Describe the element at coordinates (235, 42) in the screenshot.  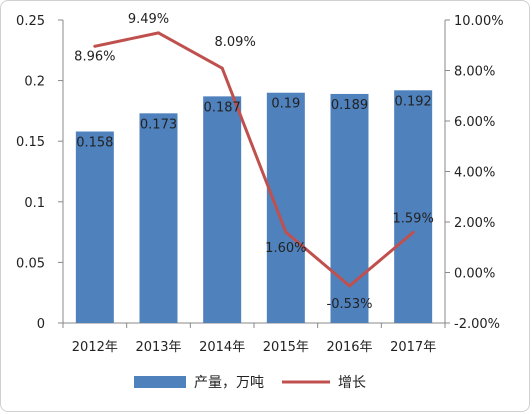
I see `line-data-label: 8.09%` at that location.